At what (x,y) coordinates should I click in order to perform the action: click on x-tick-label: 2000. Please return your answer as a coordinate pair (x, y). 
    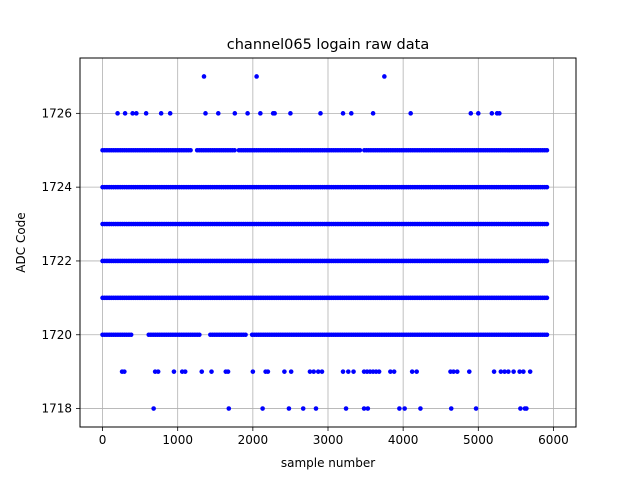
    Looking at the image, I should click on (253, 440).